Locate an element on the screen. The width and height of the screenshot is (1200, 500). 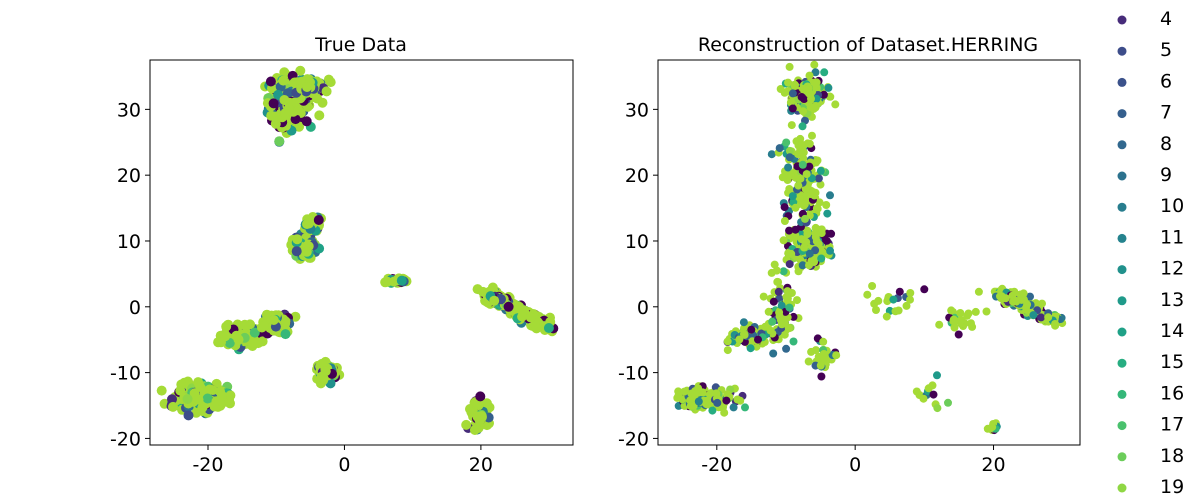
legend-label: 6 is located at coordinates (1166, 81).